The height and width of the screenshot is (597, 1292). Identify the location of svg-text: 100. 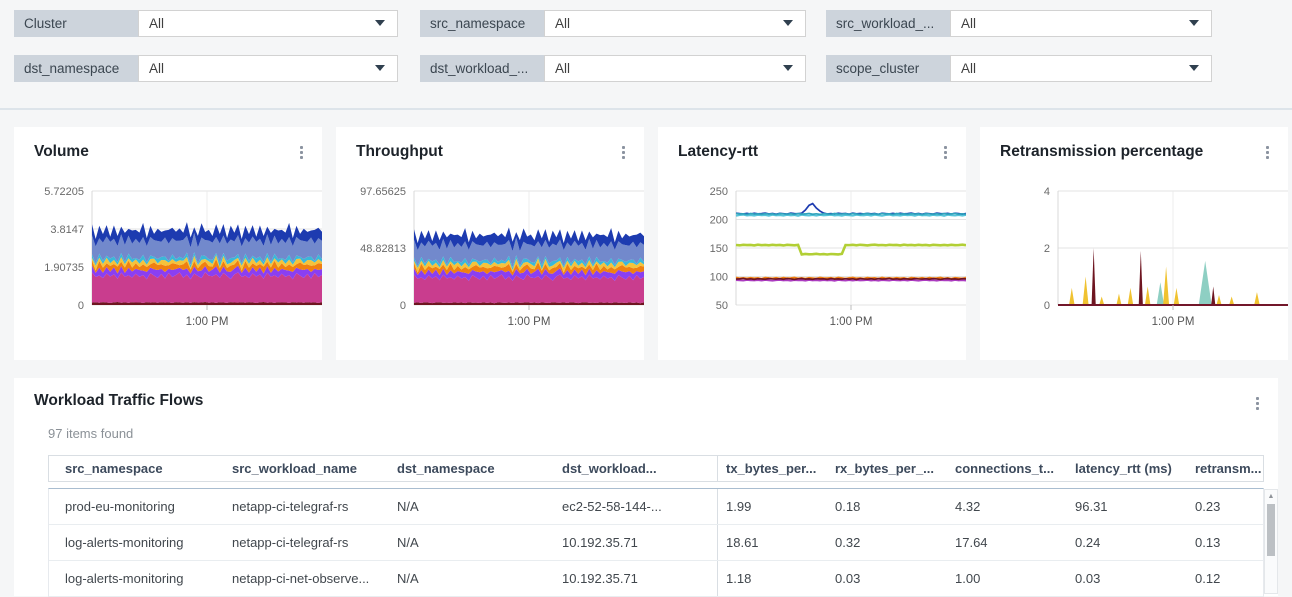
(719, 278).